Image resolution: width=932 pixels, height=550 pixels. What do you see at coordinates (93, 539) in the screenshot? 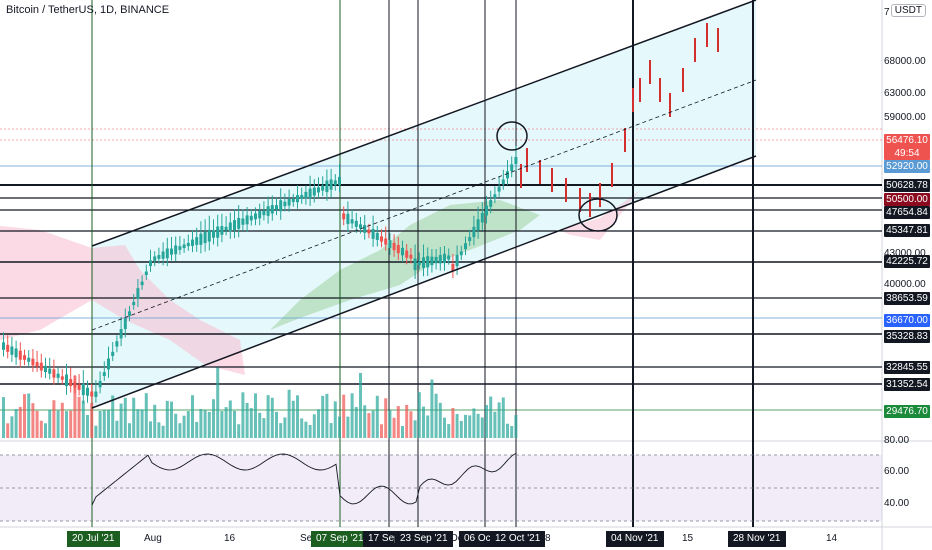
I see `time-tag: 20 Jul '21` at bounding box center [93, 539].